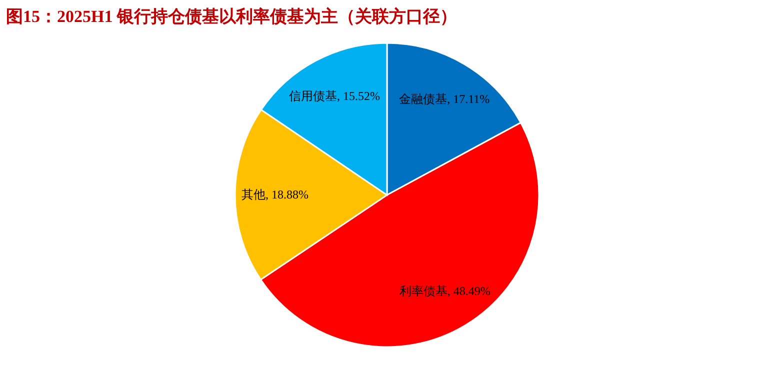 The height and width of the screenshot is (370, 774). Describe the element at coordinates (231, 16) in the screenshot. I see `chart-title: 图15：2025H1 银行持仓债基以利率债基为主（关联方口径）` at that location.